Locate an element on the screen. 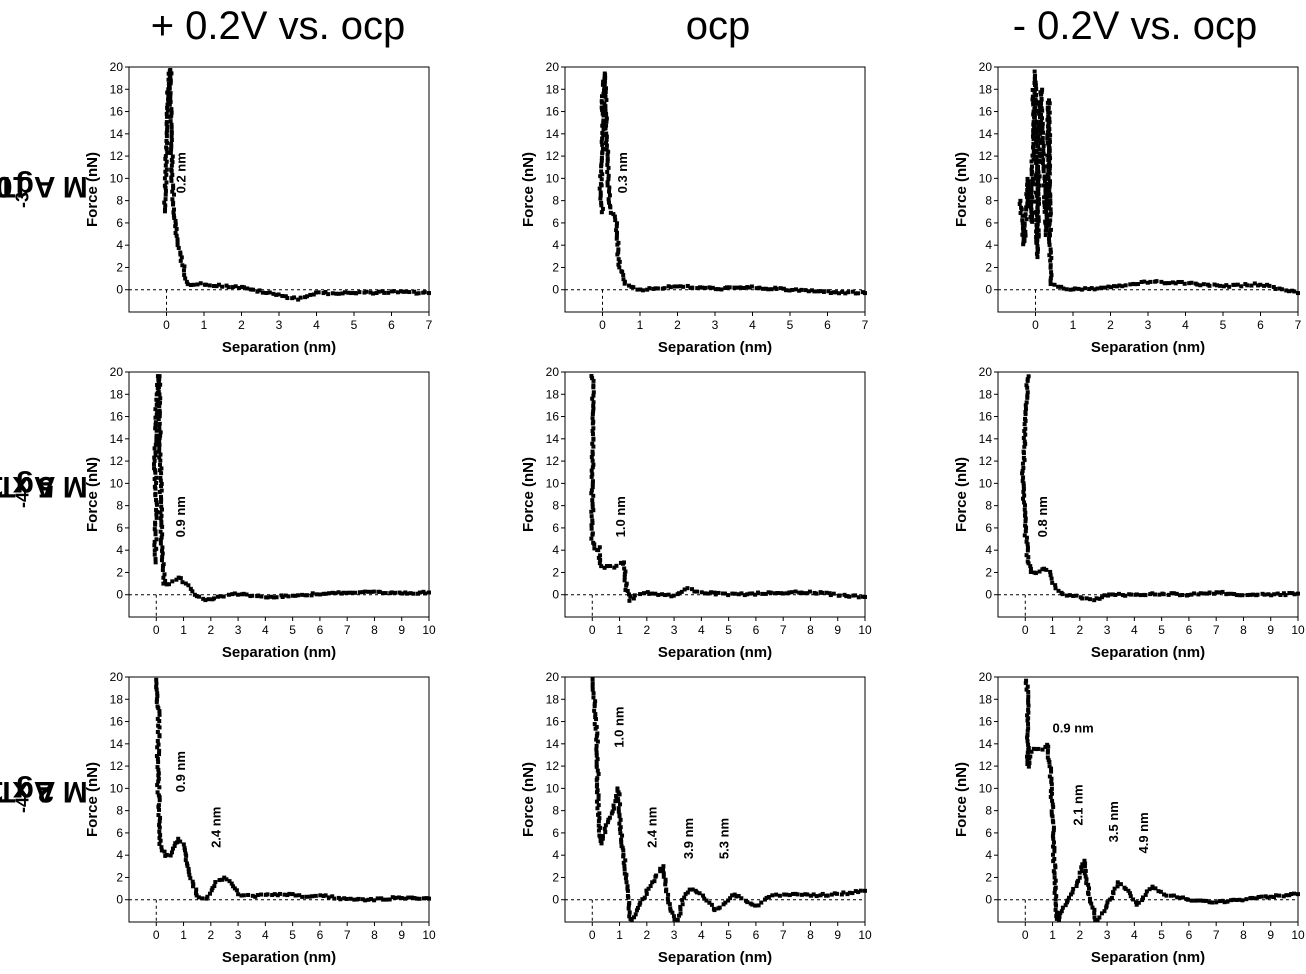  panel-3-3-ytick-label: 10 is located at coordinates (986, 788).